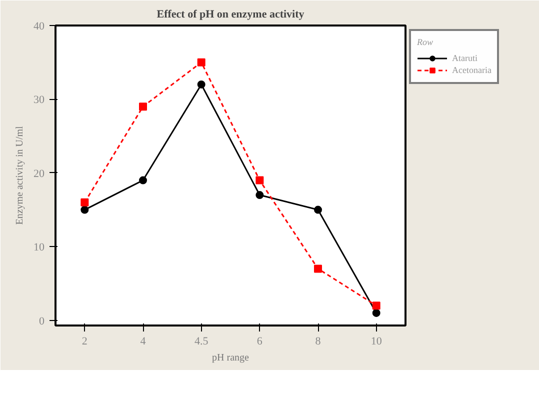 The image size is (539, 408). I want to click on x-tick-label: 4.5, so click(201, 342).